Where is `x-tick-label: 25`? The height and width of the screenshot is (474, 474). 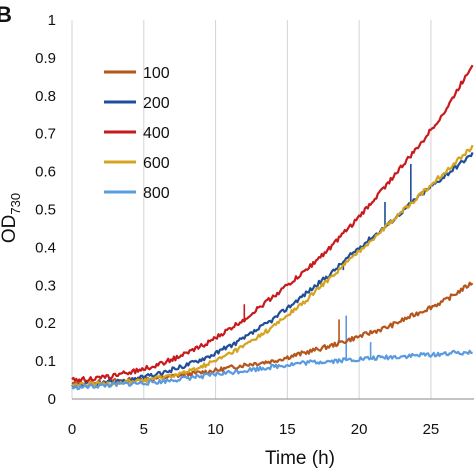
x-tick-label: 25 is located at coordinates (431, 429).